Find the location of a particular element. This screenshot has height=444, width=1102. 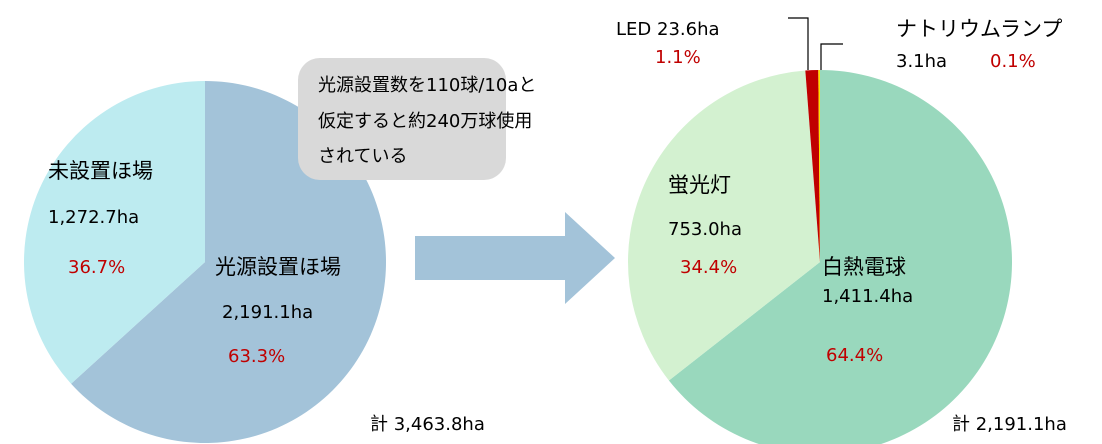

slice-name: 白熱電球 is located at coordinates (864, 267).